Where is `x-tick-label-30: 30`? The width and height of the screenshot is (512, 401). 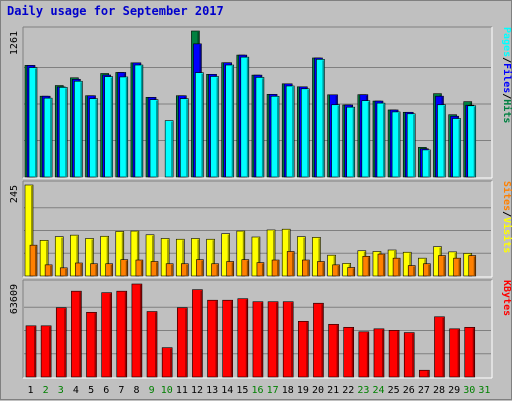 x-tick-label-30: 30 is located at coordinates (469, 390).